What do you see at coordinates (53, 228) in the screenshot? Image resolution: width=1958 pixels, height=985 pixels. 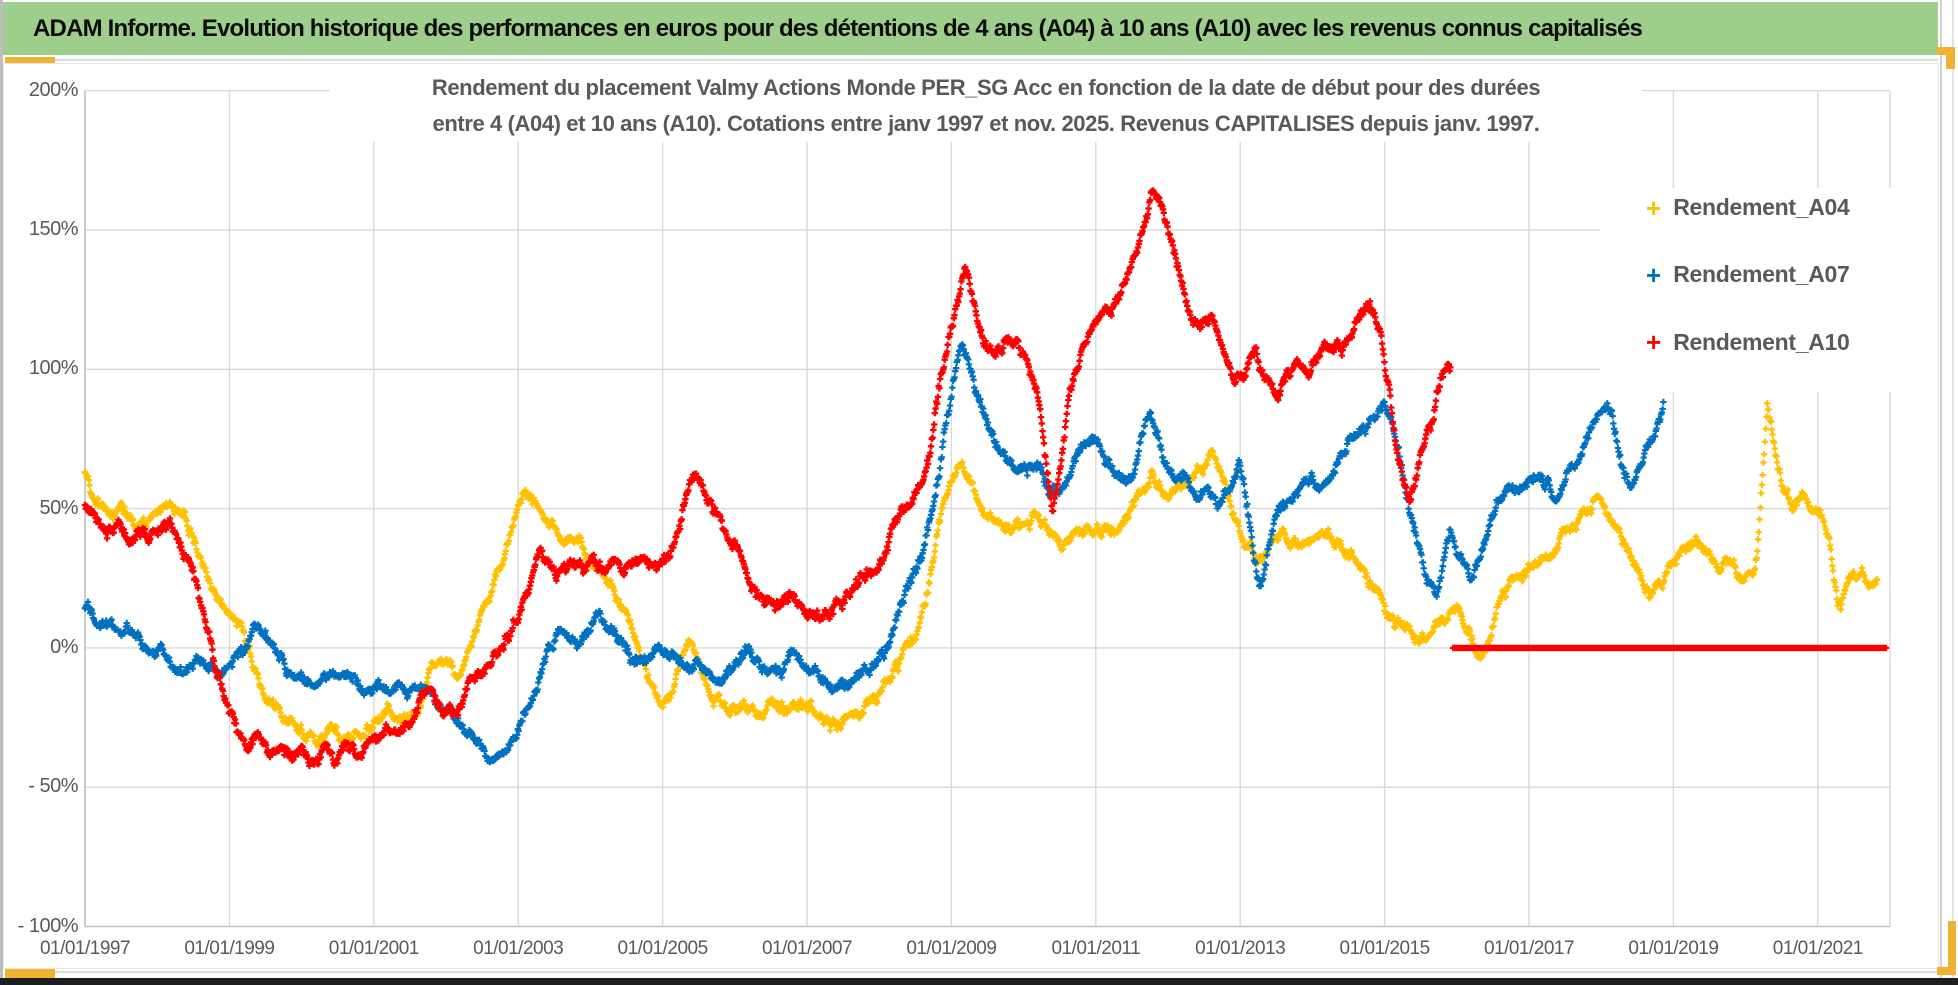 I see `y-axis-tick-label: 150%` at bounding box center [53, 228].